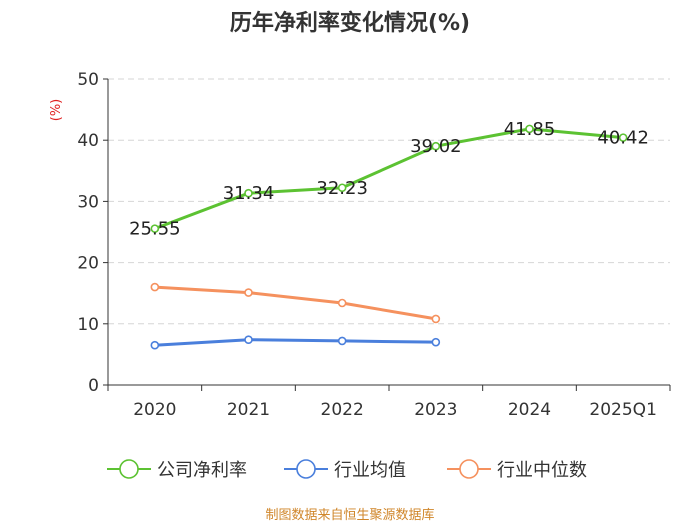 Image resolution: width=700 pixels, height=525 pixels. I want to click on x-tick-label-2021: 2021, so click(248, 410).